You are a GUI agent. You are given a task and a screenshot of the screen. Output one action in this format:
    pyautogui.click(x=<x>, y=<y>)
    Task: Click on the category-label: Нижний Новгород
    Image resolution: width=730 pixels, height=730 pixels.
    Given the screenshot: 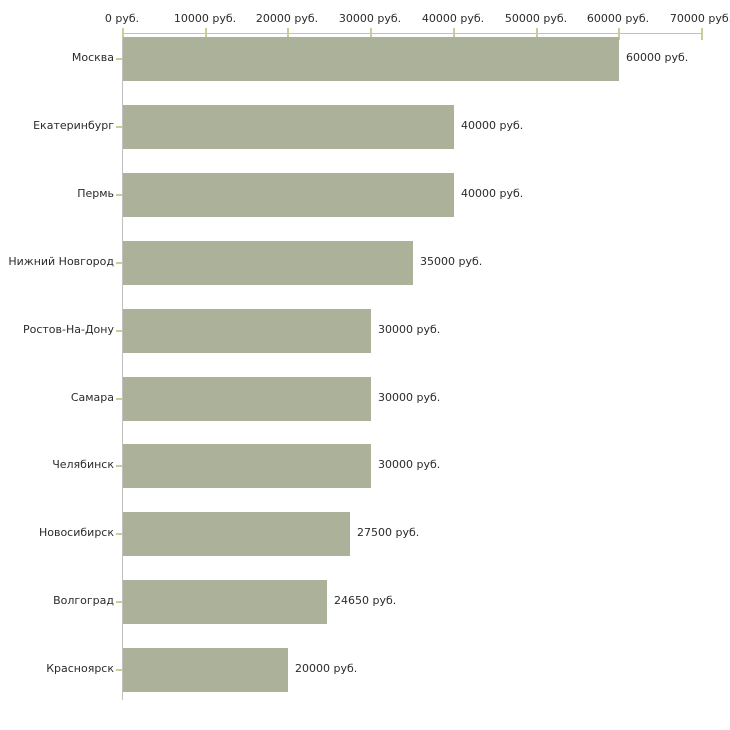 What is the action you would take?
    pyautogui.click(x=61, y=261)
    